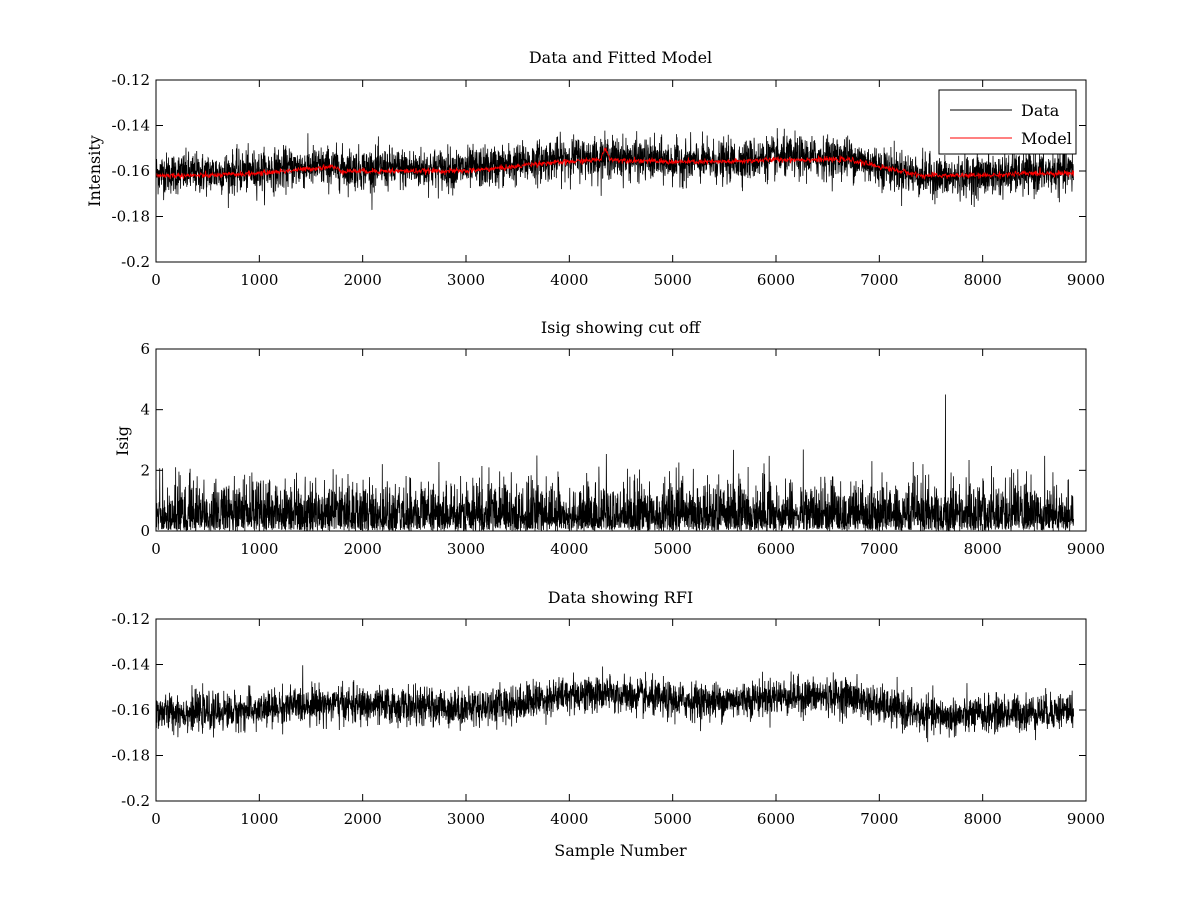  Describe the element at coordinates (1046, 138) in the screenshot. I see `legend-model-label: Model` at that location.